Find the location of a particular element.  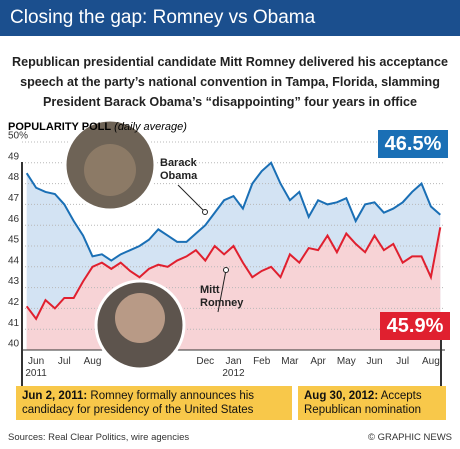

y-tick-label: 46 is located at coordinates (14, 219).